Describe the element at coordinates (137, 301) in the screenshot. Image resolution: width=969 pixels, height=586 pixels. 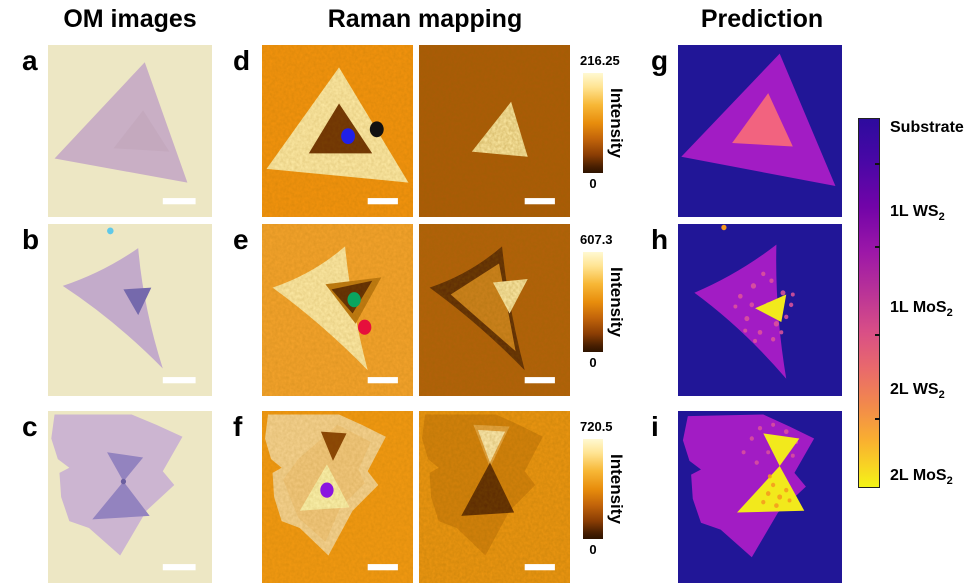
I see `om-b-bilayer-triangle` at that location.